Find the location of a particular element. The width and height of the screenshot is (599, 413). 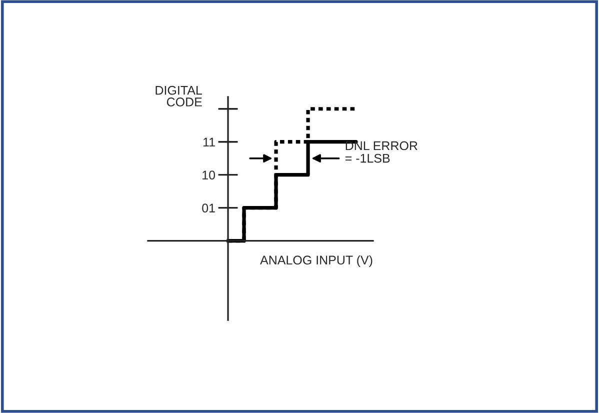

x-axis-title: ANALOG INPUT (V) is located at coordinates (316, 261).